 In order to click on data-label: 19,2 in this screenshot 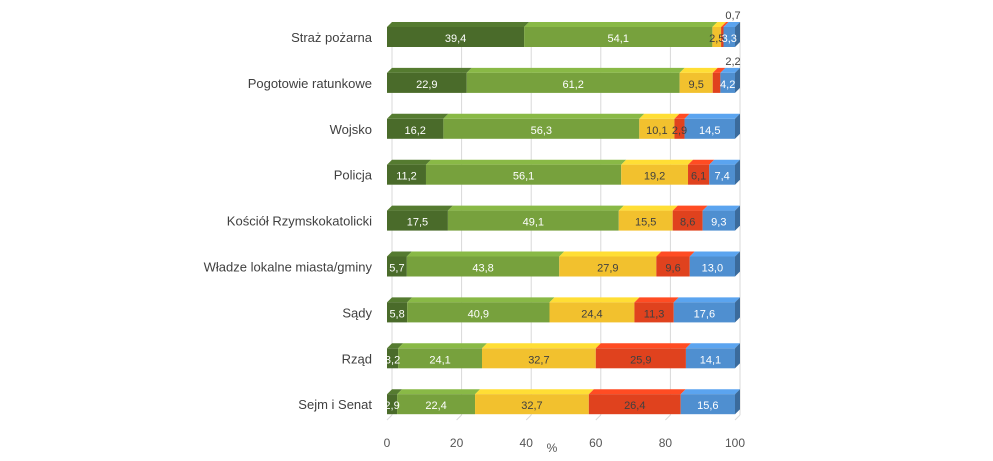, I will do `click(654, 177)`.